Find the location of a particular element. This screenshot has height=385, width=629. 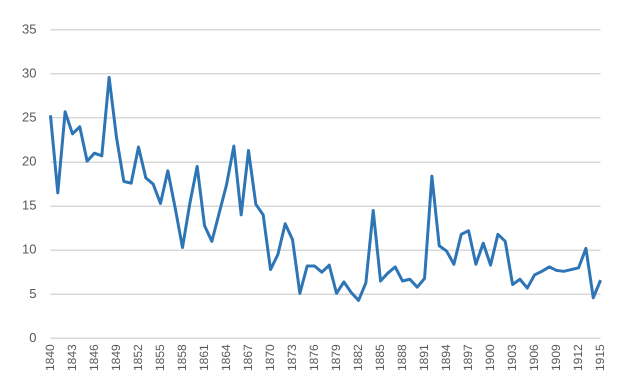

x-tick-label: 1858 is located at coordinates (181, 358).